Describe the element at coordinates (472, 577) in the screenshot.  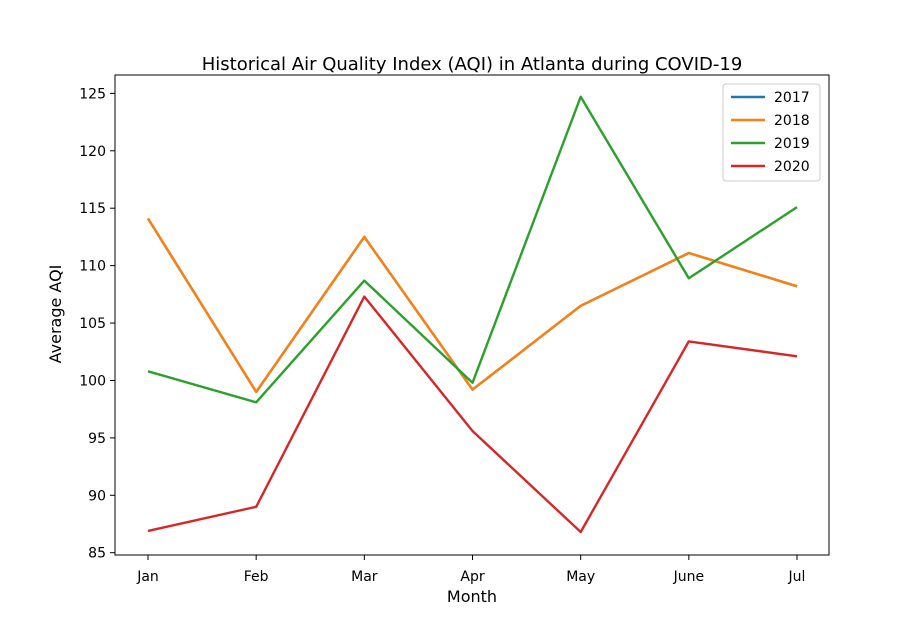
I see `x-tick-label: Apr` at that location.